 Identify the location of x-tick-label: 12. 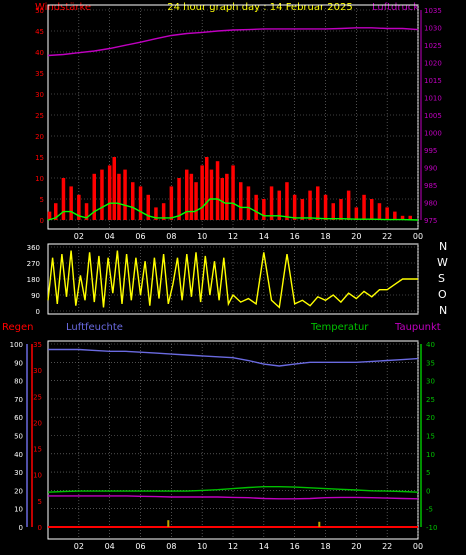
(233, 546).